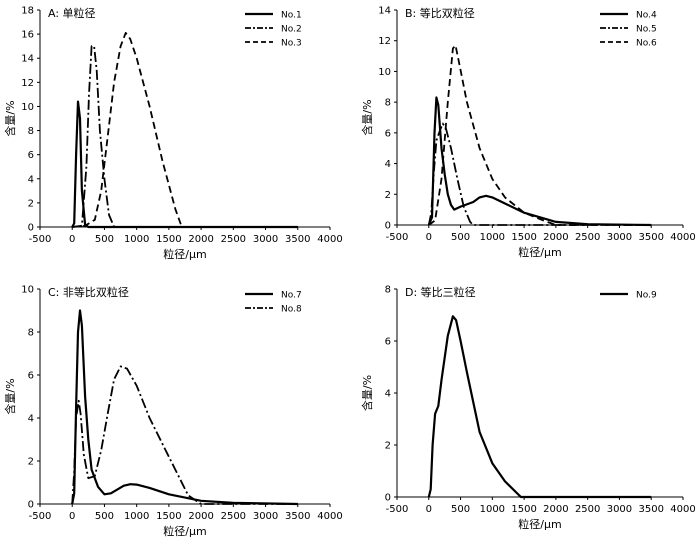  Describe the element at coordinates (646, 30) in the screenshot. I see `legend-label: No.5` at that location.